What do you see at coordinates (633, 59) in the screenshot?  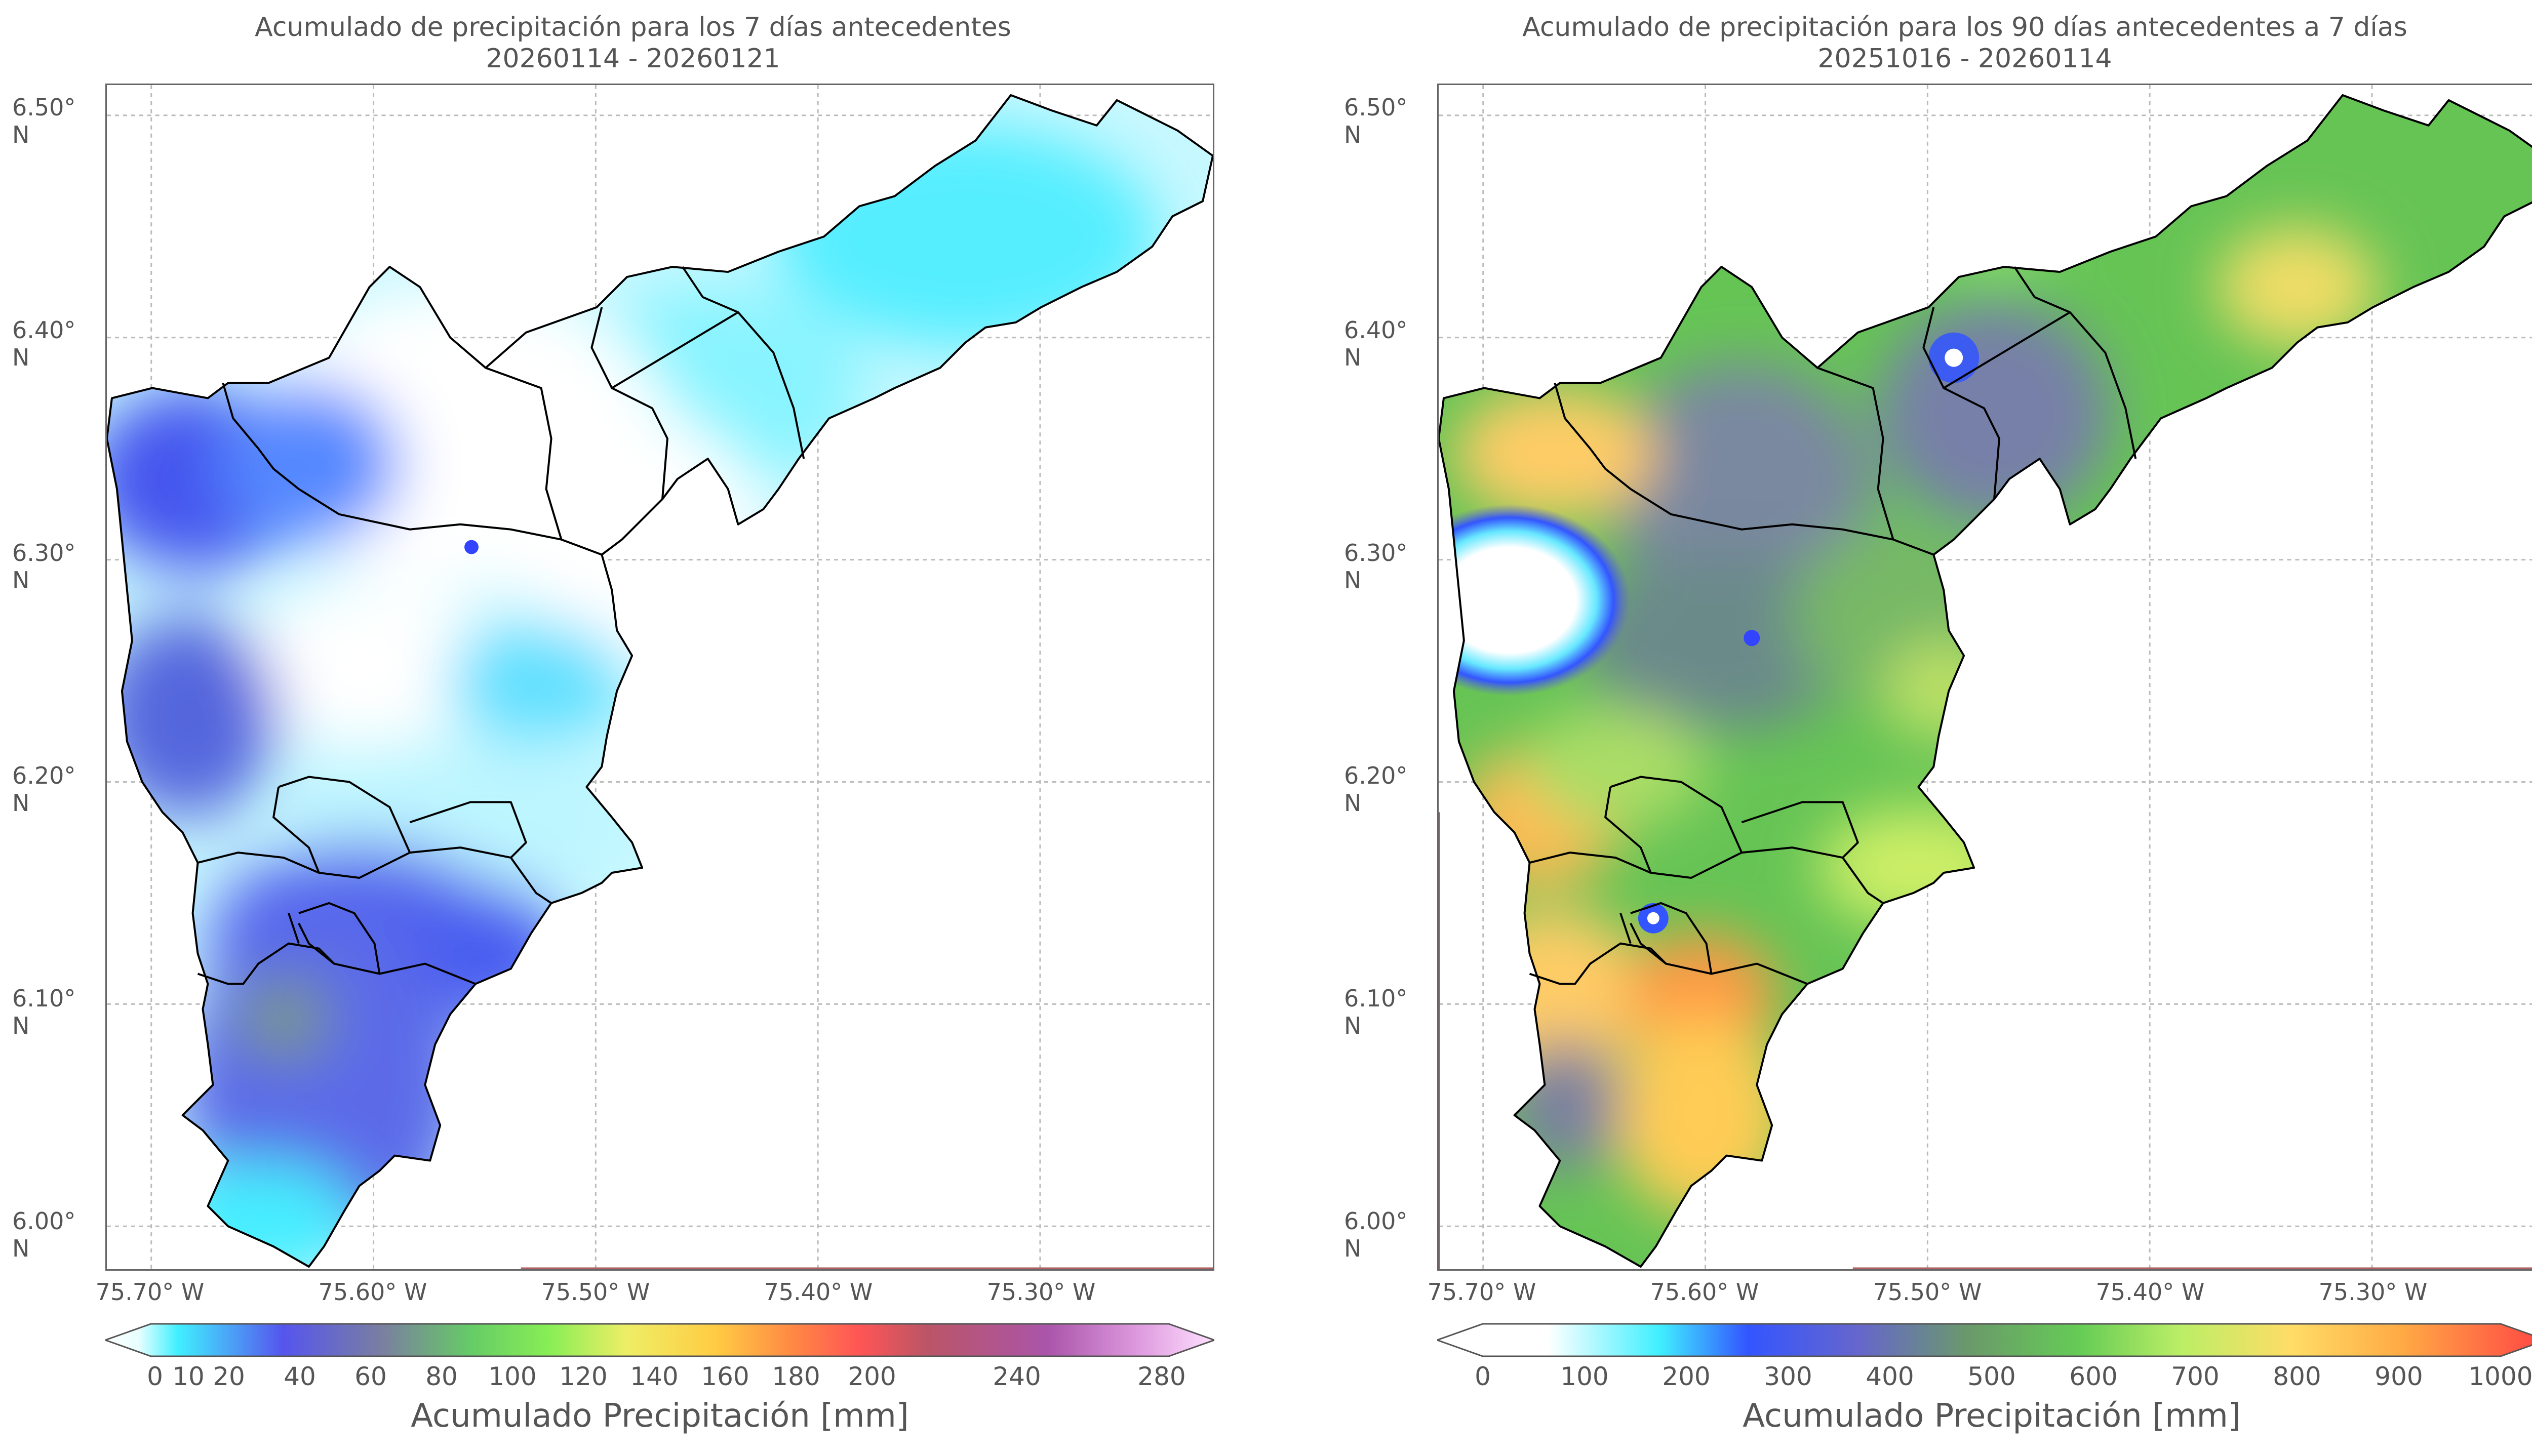 I see `panel-date-range: 20260114 - 20260121` at bounding box center [633, 59].